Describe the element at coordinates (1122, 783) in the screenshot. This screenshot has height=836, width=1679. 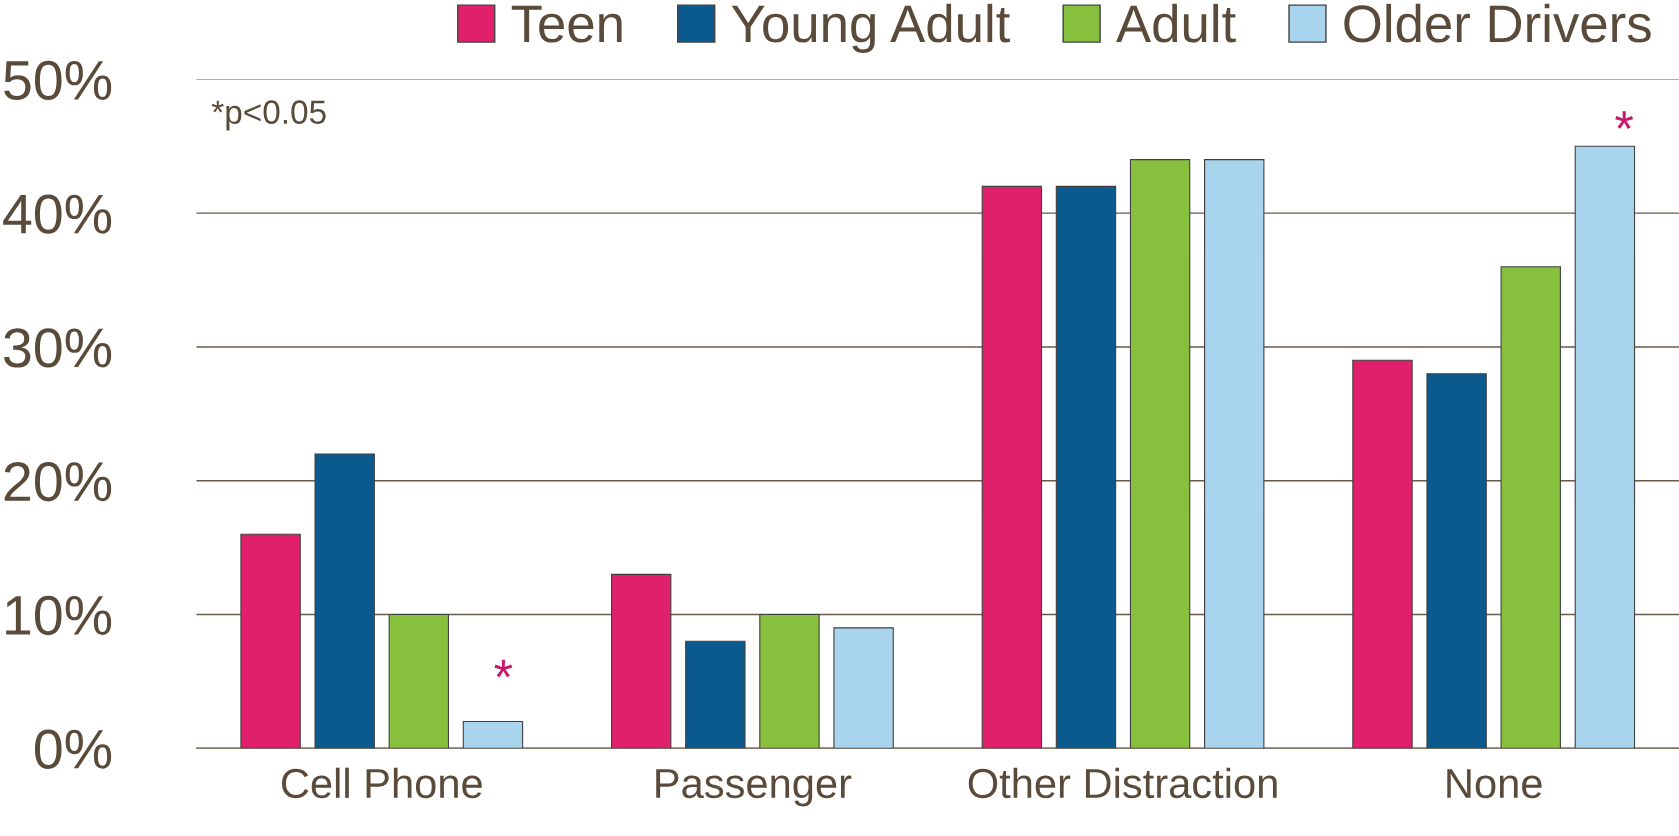
I see `x-tick-label: Other Distraction` at that location.